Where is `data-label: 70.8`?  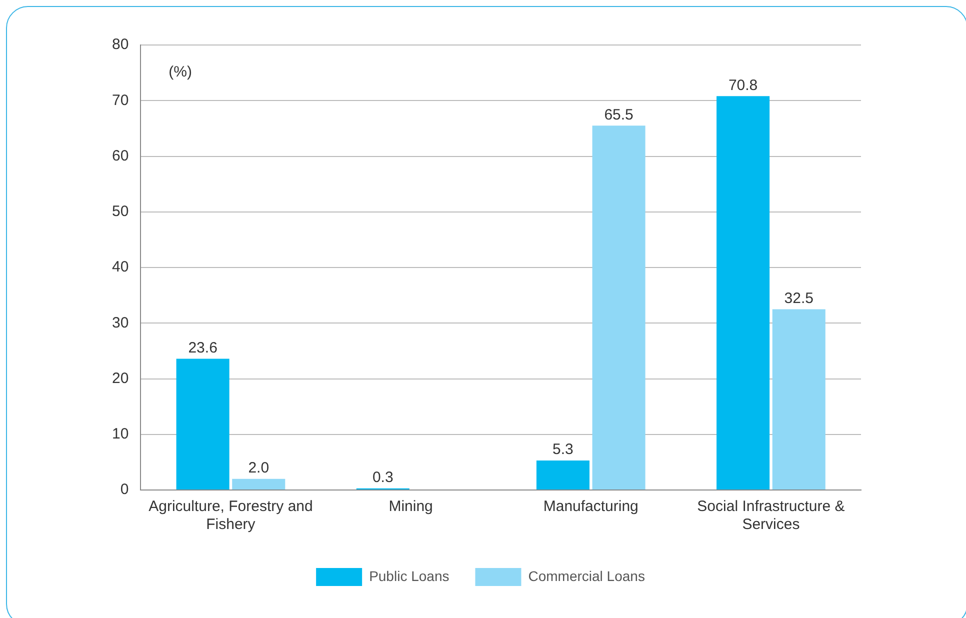 data-label: 70.8 is located at coordinates (743, 85).